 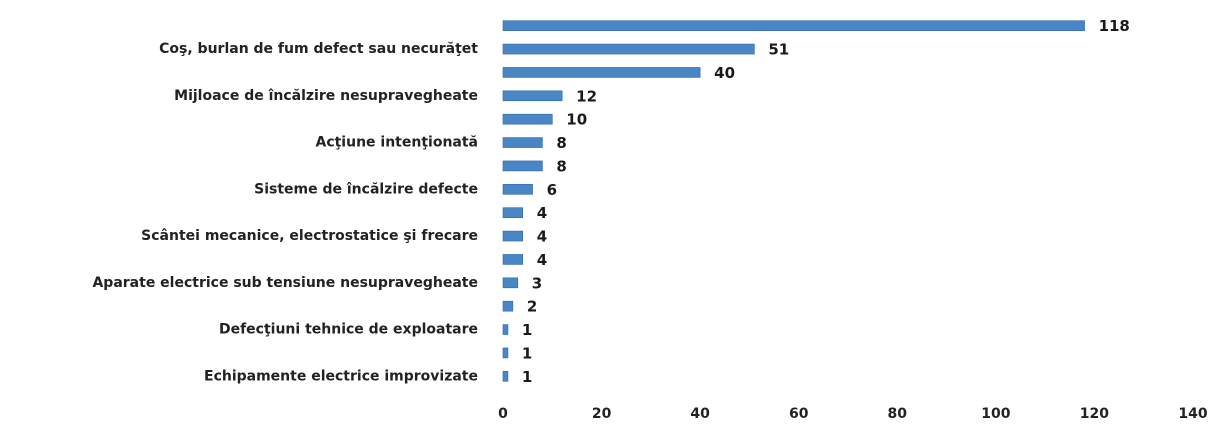 What do you see at coordinates (778, 50) in the screenshot?
I see `value-label: 51` at bounding box center [778, 50].